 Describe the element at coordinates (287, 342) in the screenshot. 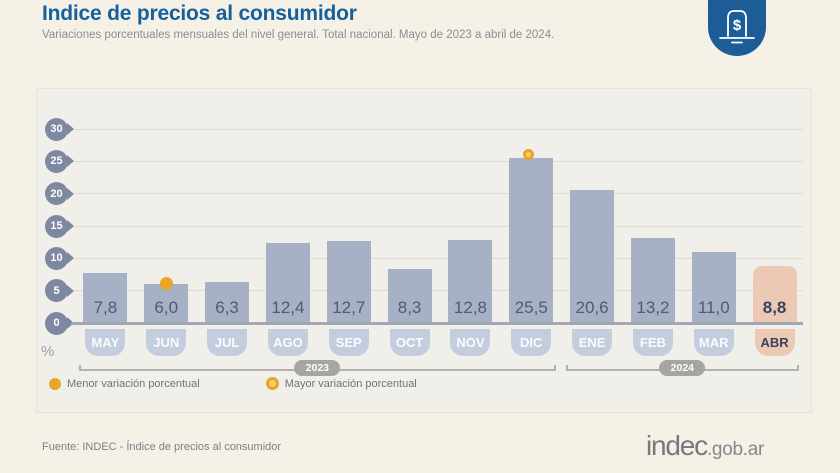

I see `month-label-AGO: AGO` at that location.